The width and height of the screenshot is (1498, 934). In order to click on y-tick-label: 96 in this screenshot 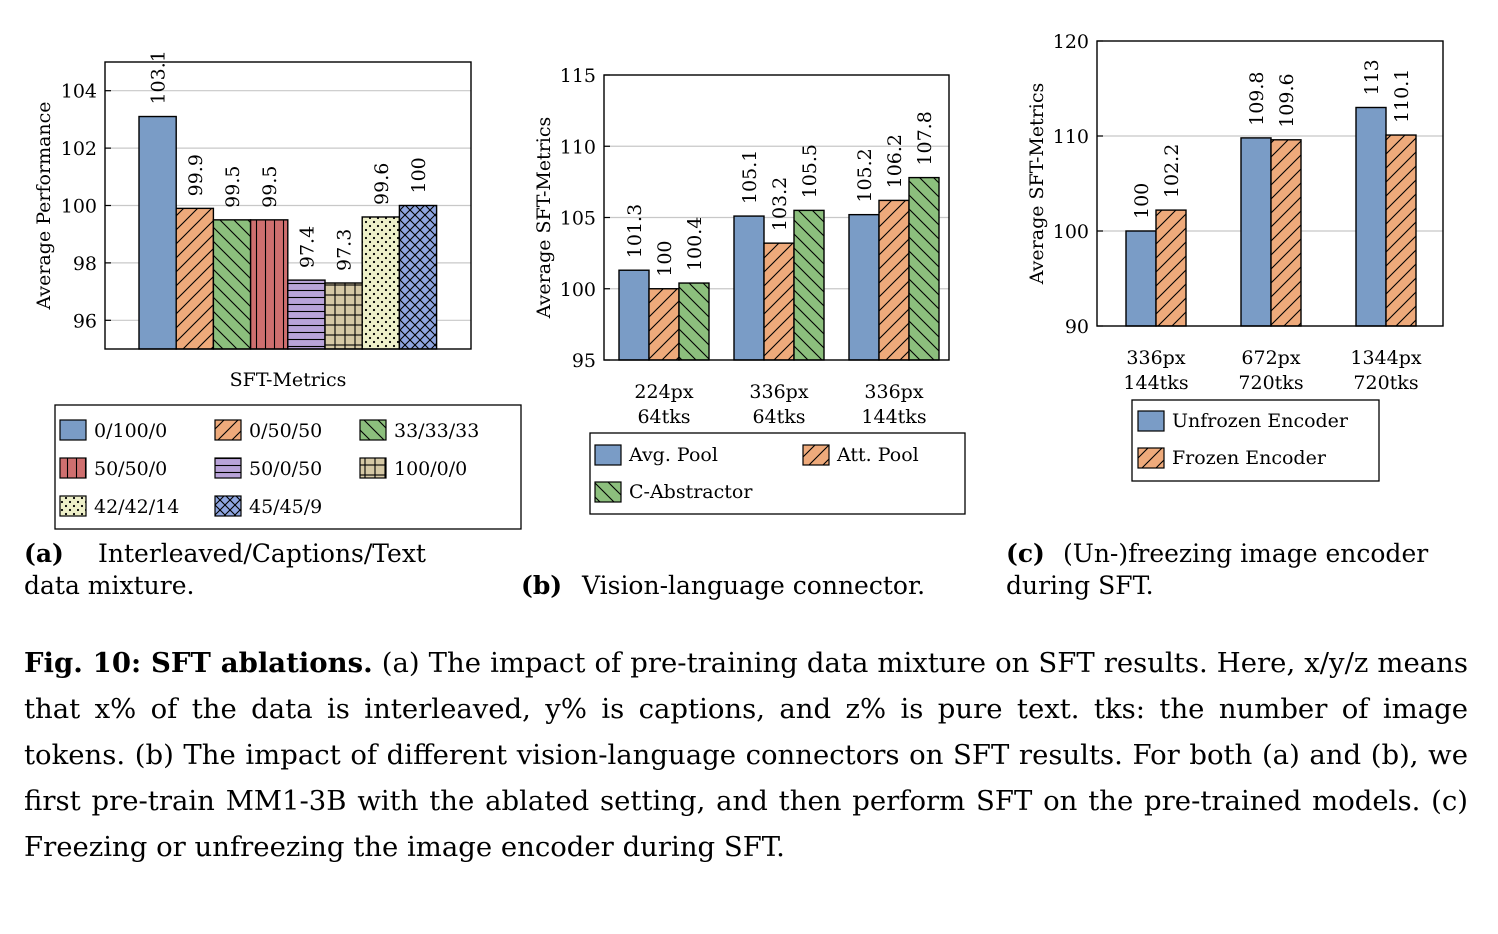, I will do `click(85, 321)`.